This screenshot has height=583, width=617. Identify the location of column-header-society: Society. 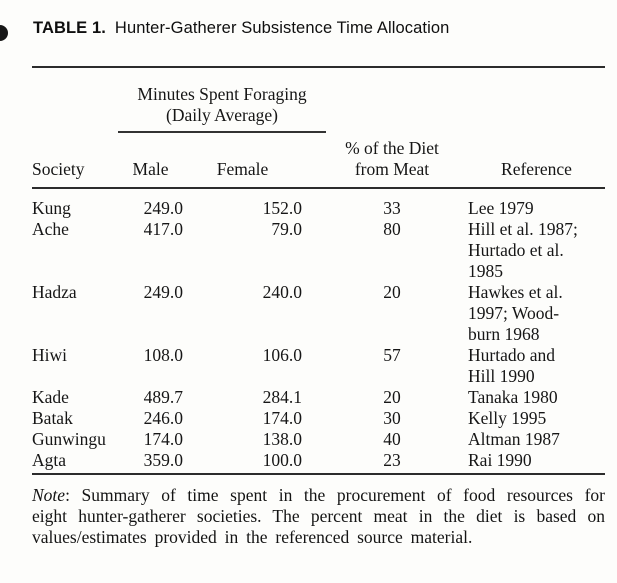
(58, 169).